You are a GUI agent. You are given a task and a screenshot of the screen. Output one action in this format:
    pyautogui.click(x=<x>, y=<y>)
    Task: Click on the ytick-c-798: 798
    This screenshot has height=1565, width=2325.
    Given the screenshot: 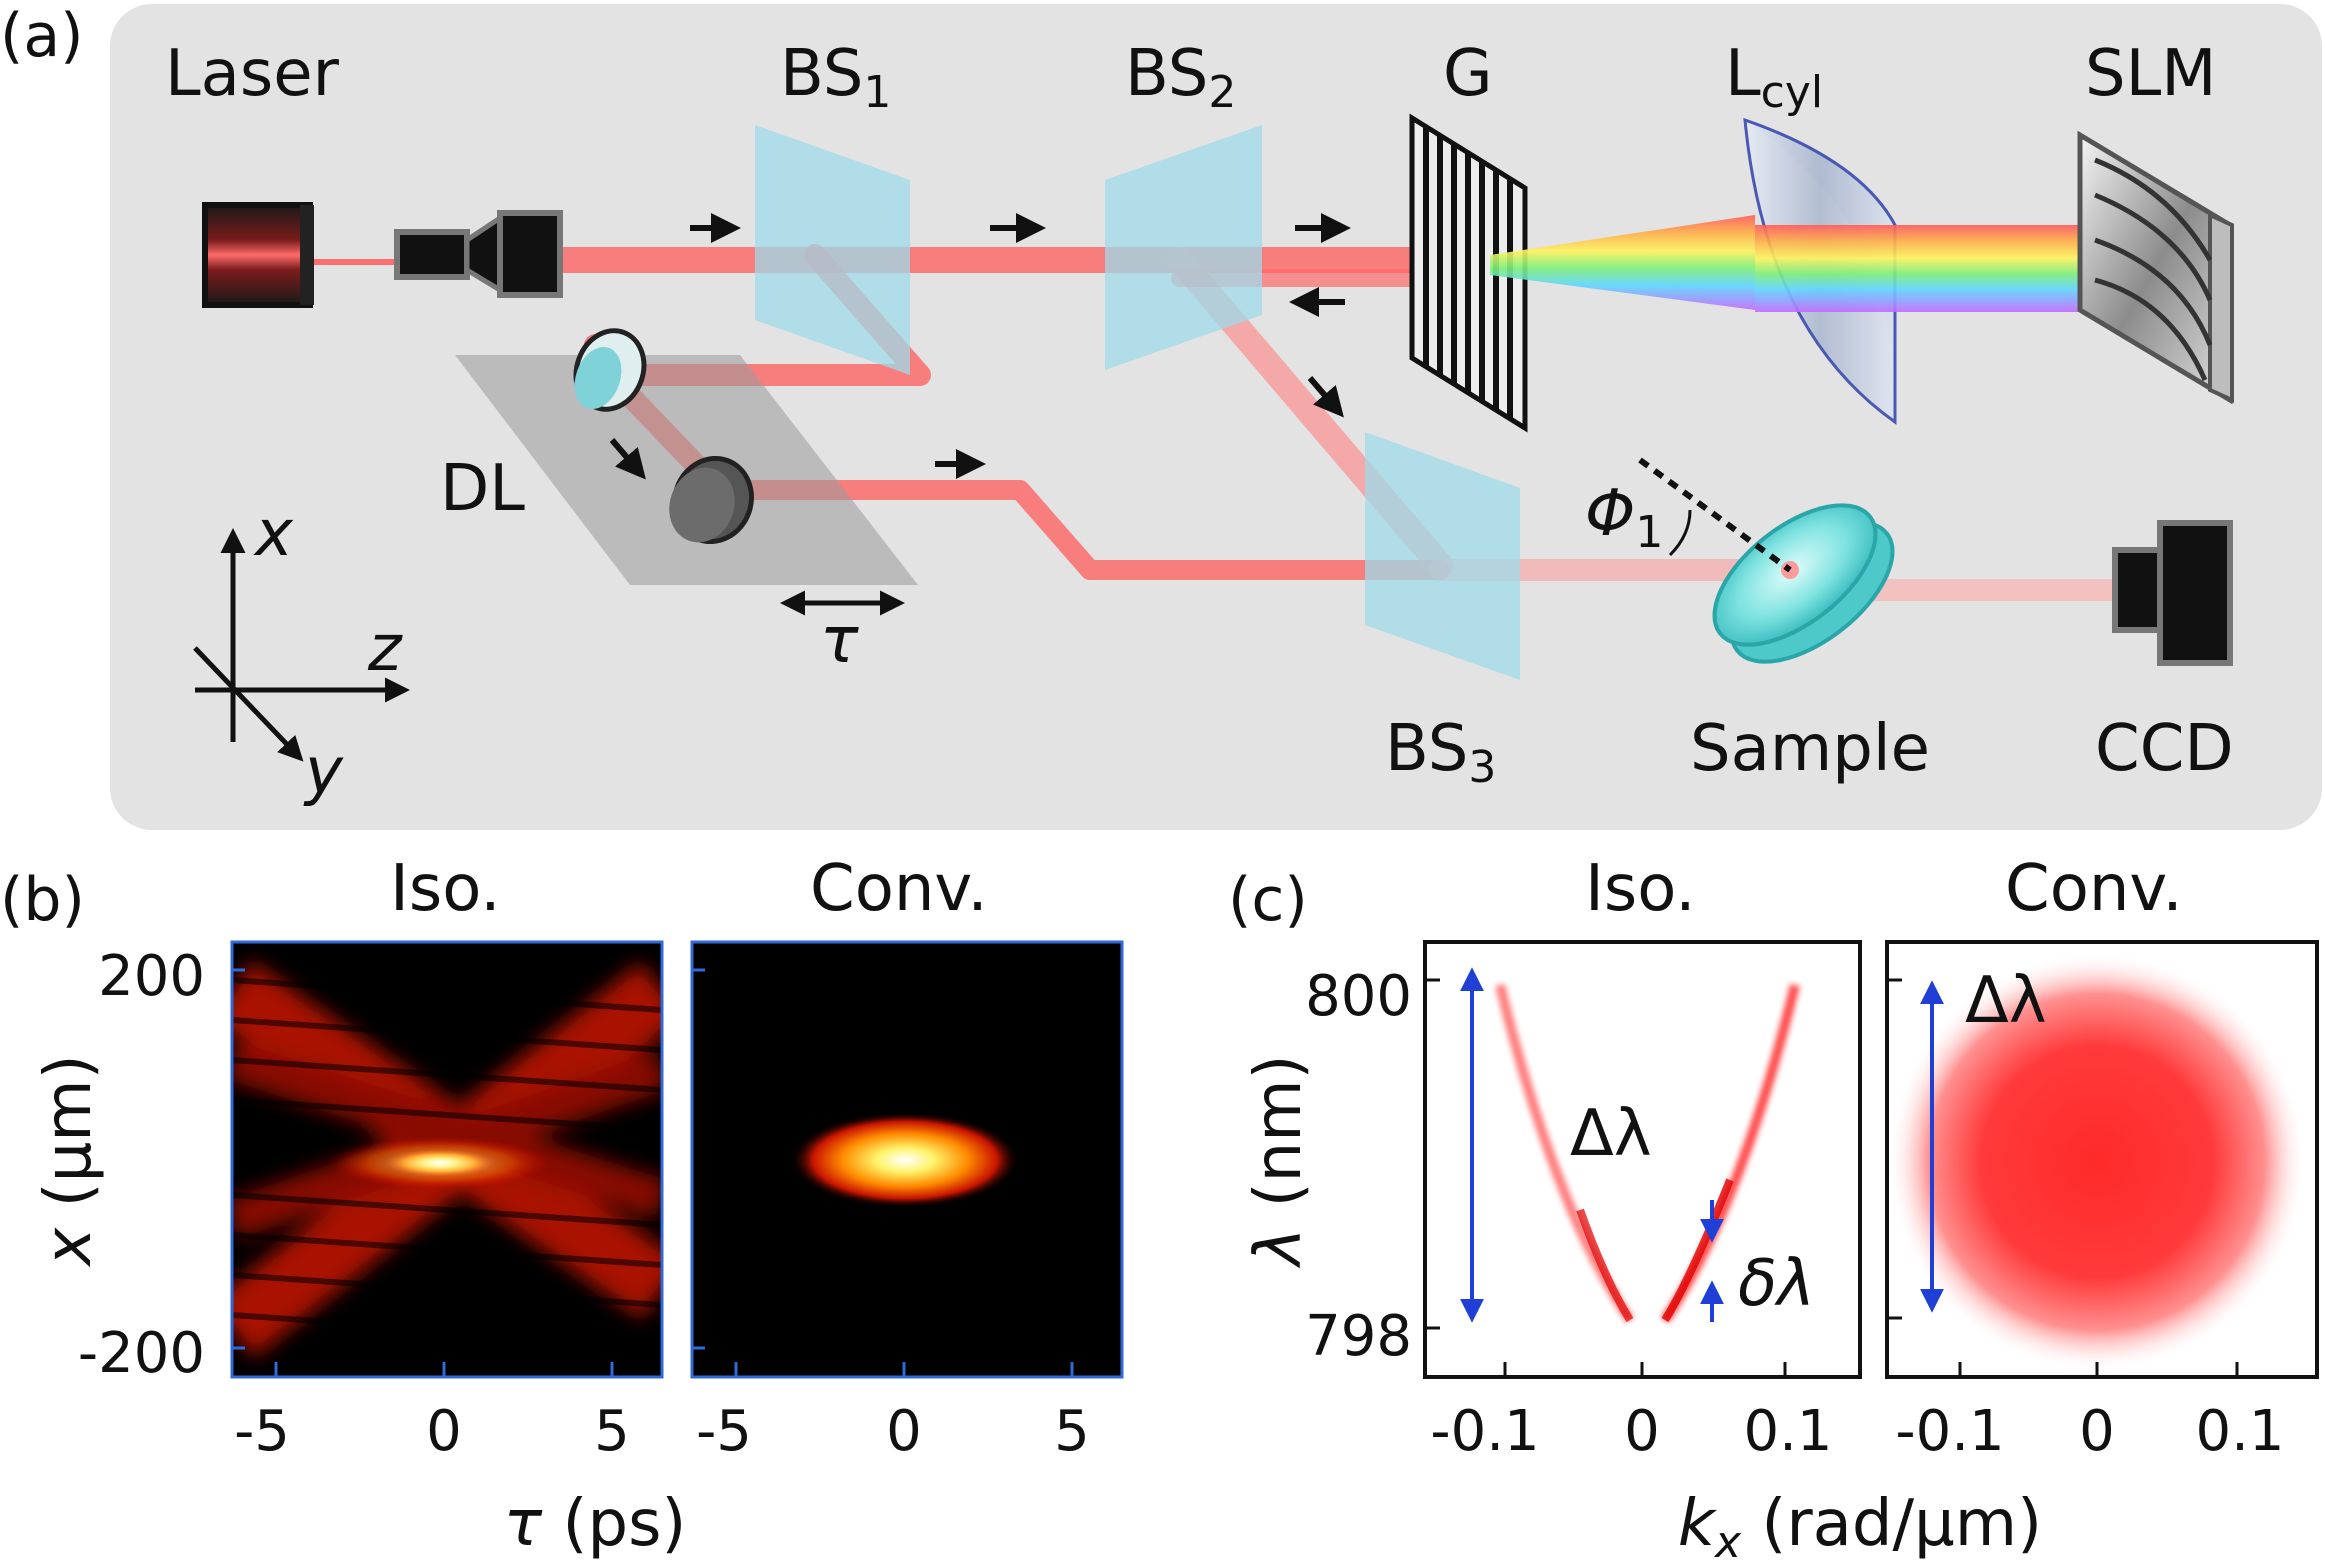 What is the action you would take?
    pyautogui.click(x=1358, y=1336)
    